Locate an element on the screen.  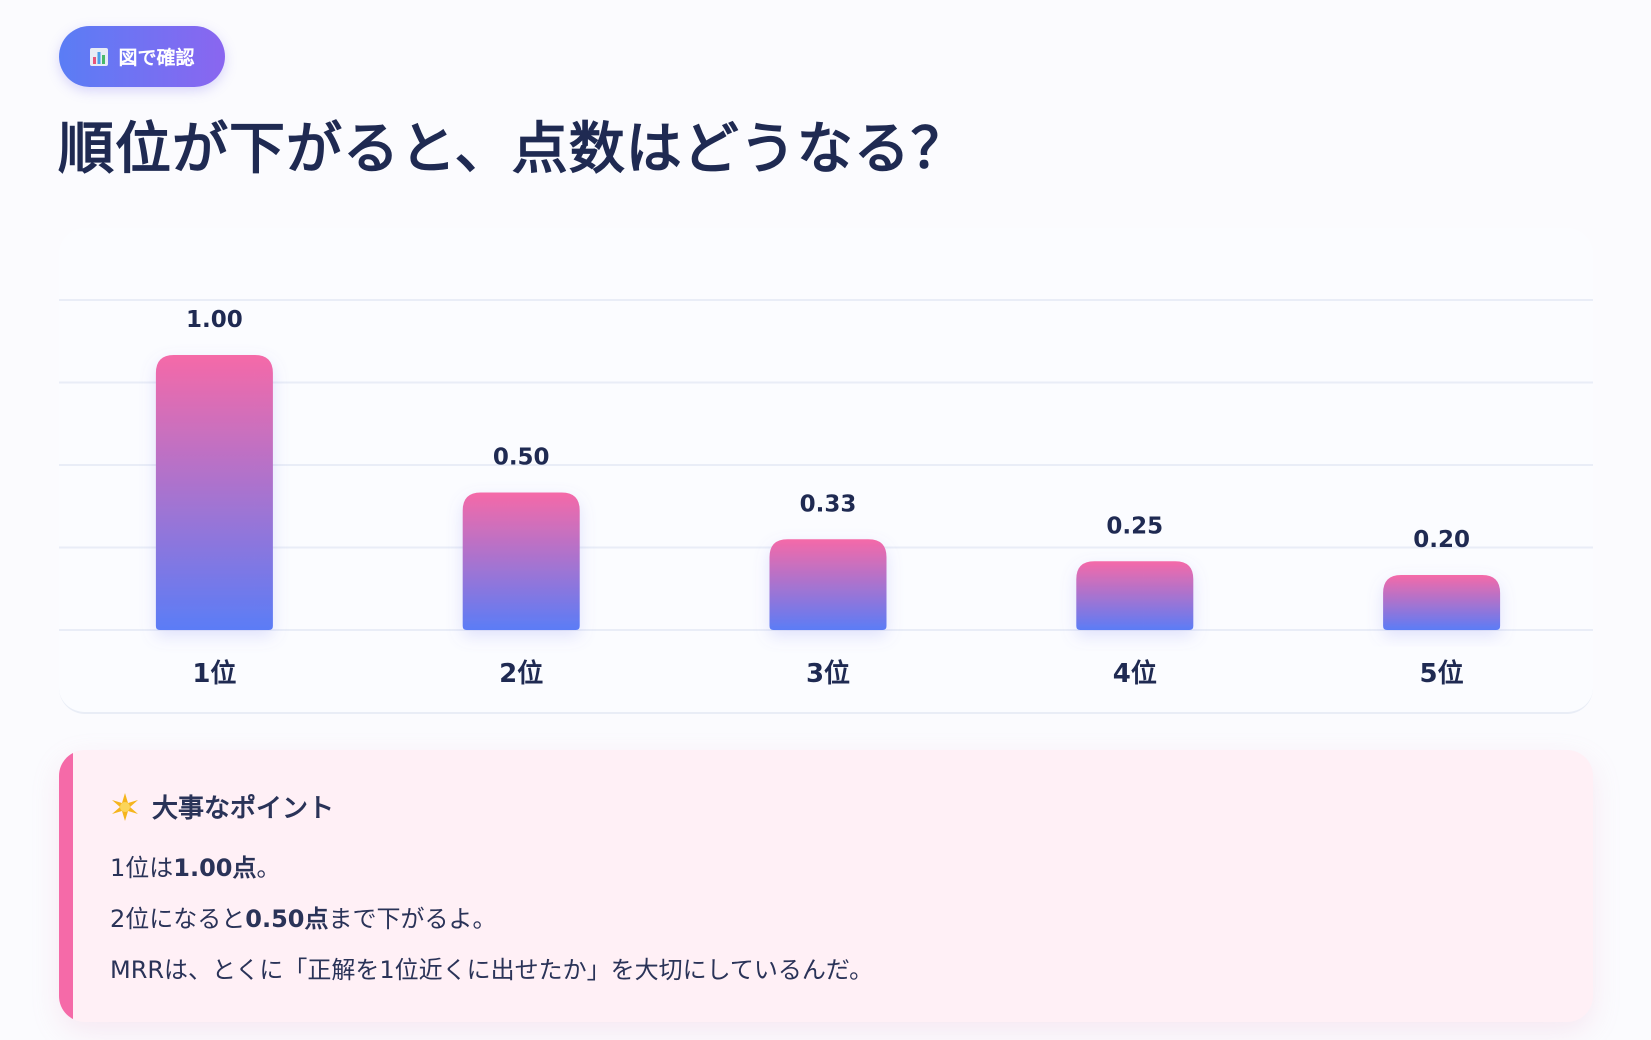
category-label: 4位 is located at coordinates (1135, 673).